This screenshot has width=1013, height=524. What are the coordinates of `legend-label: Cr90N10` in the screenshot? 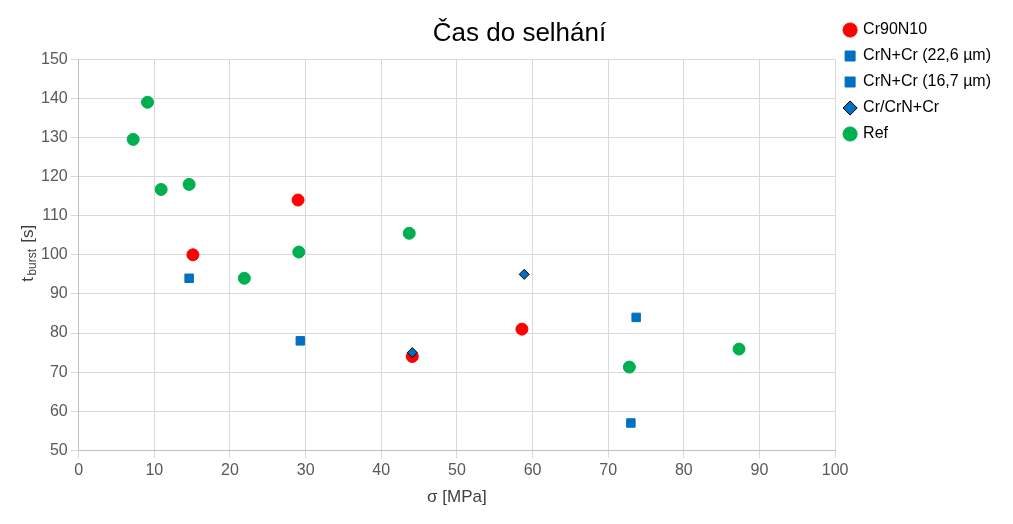 It's located at (895, 29).